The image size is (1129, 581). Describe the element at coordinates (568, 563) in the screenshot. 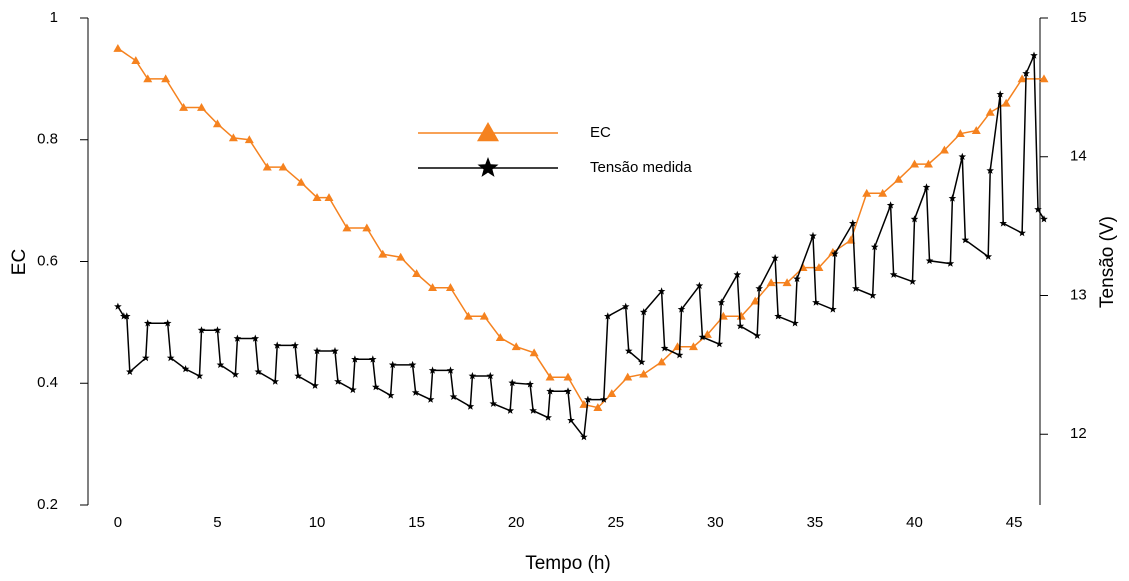

I see `x-axis-label: Tempo (h)` at that location.